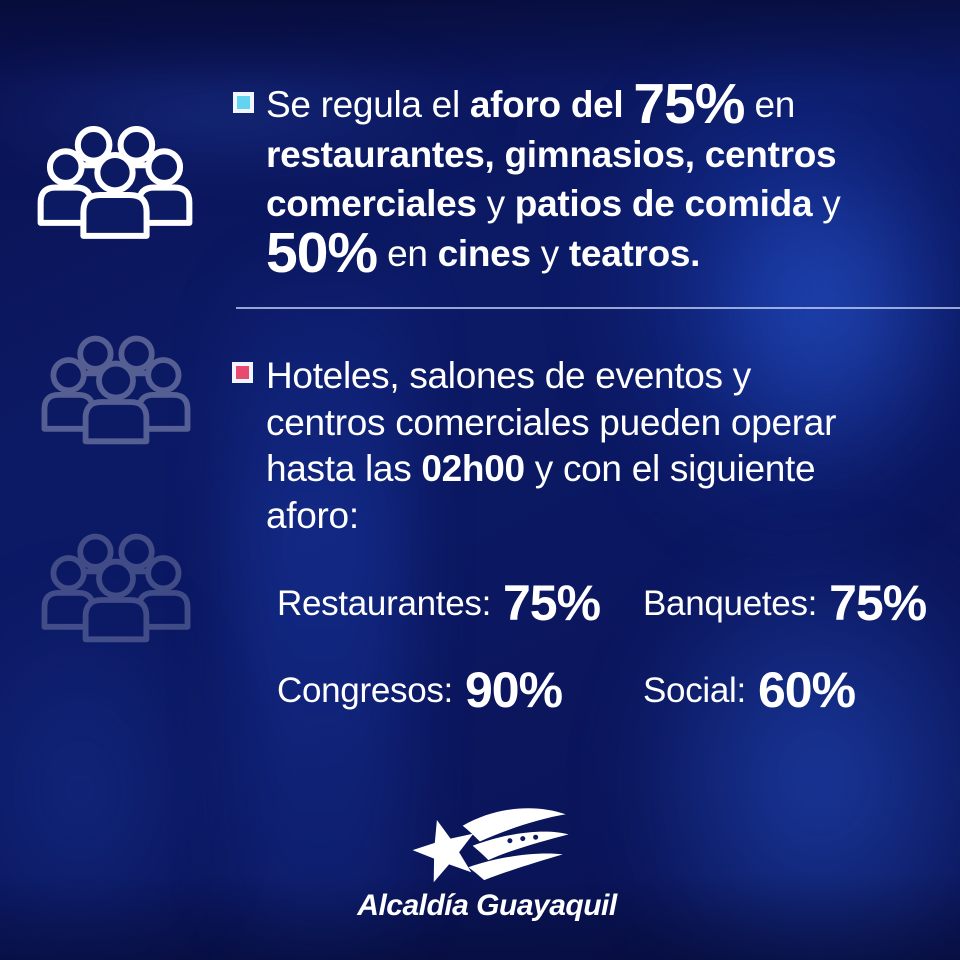 The image size is (960, 960). What do you see at coordinates (365, 690) in the screenshot?
I see `stat-label: Congresos:` at bounding box center [365, 690].